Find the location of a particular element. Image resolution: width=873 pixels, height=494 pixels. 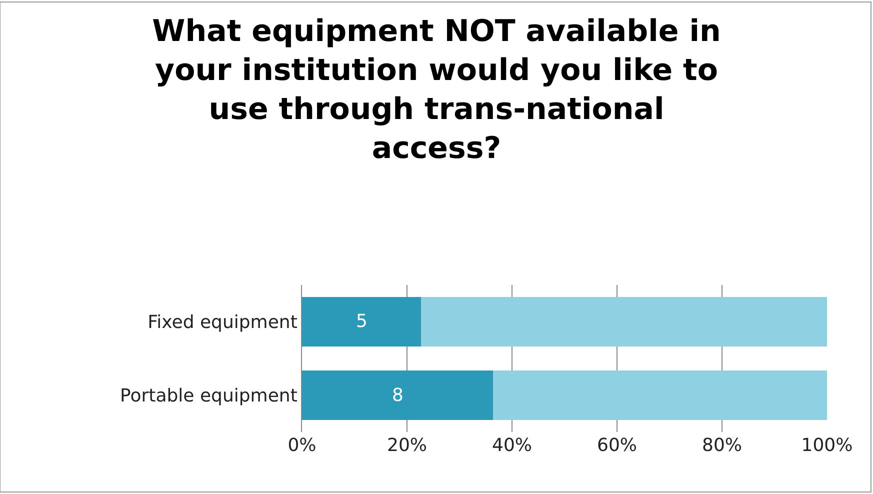

x-tick-label: 40% is located at coordinates (512, 445).